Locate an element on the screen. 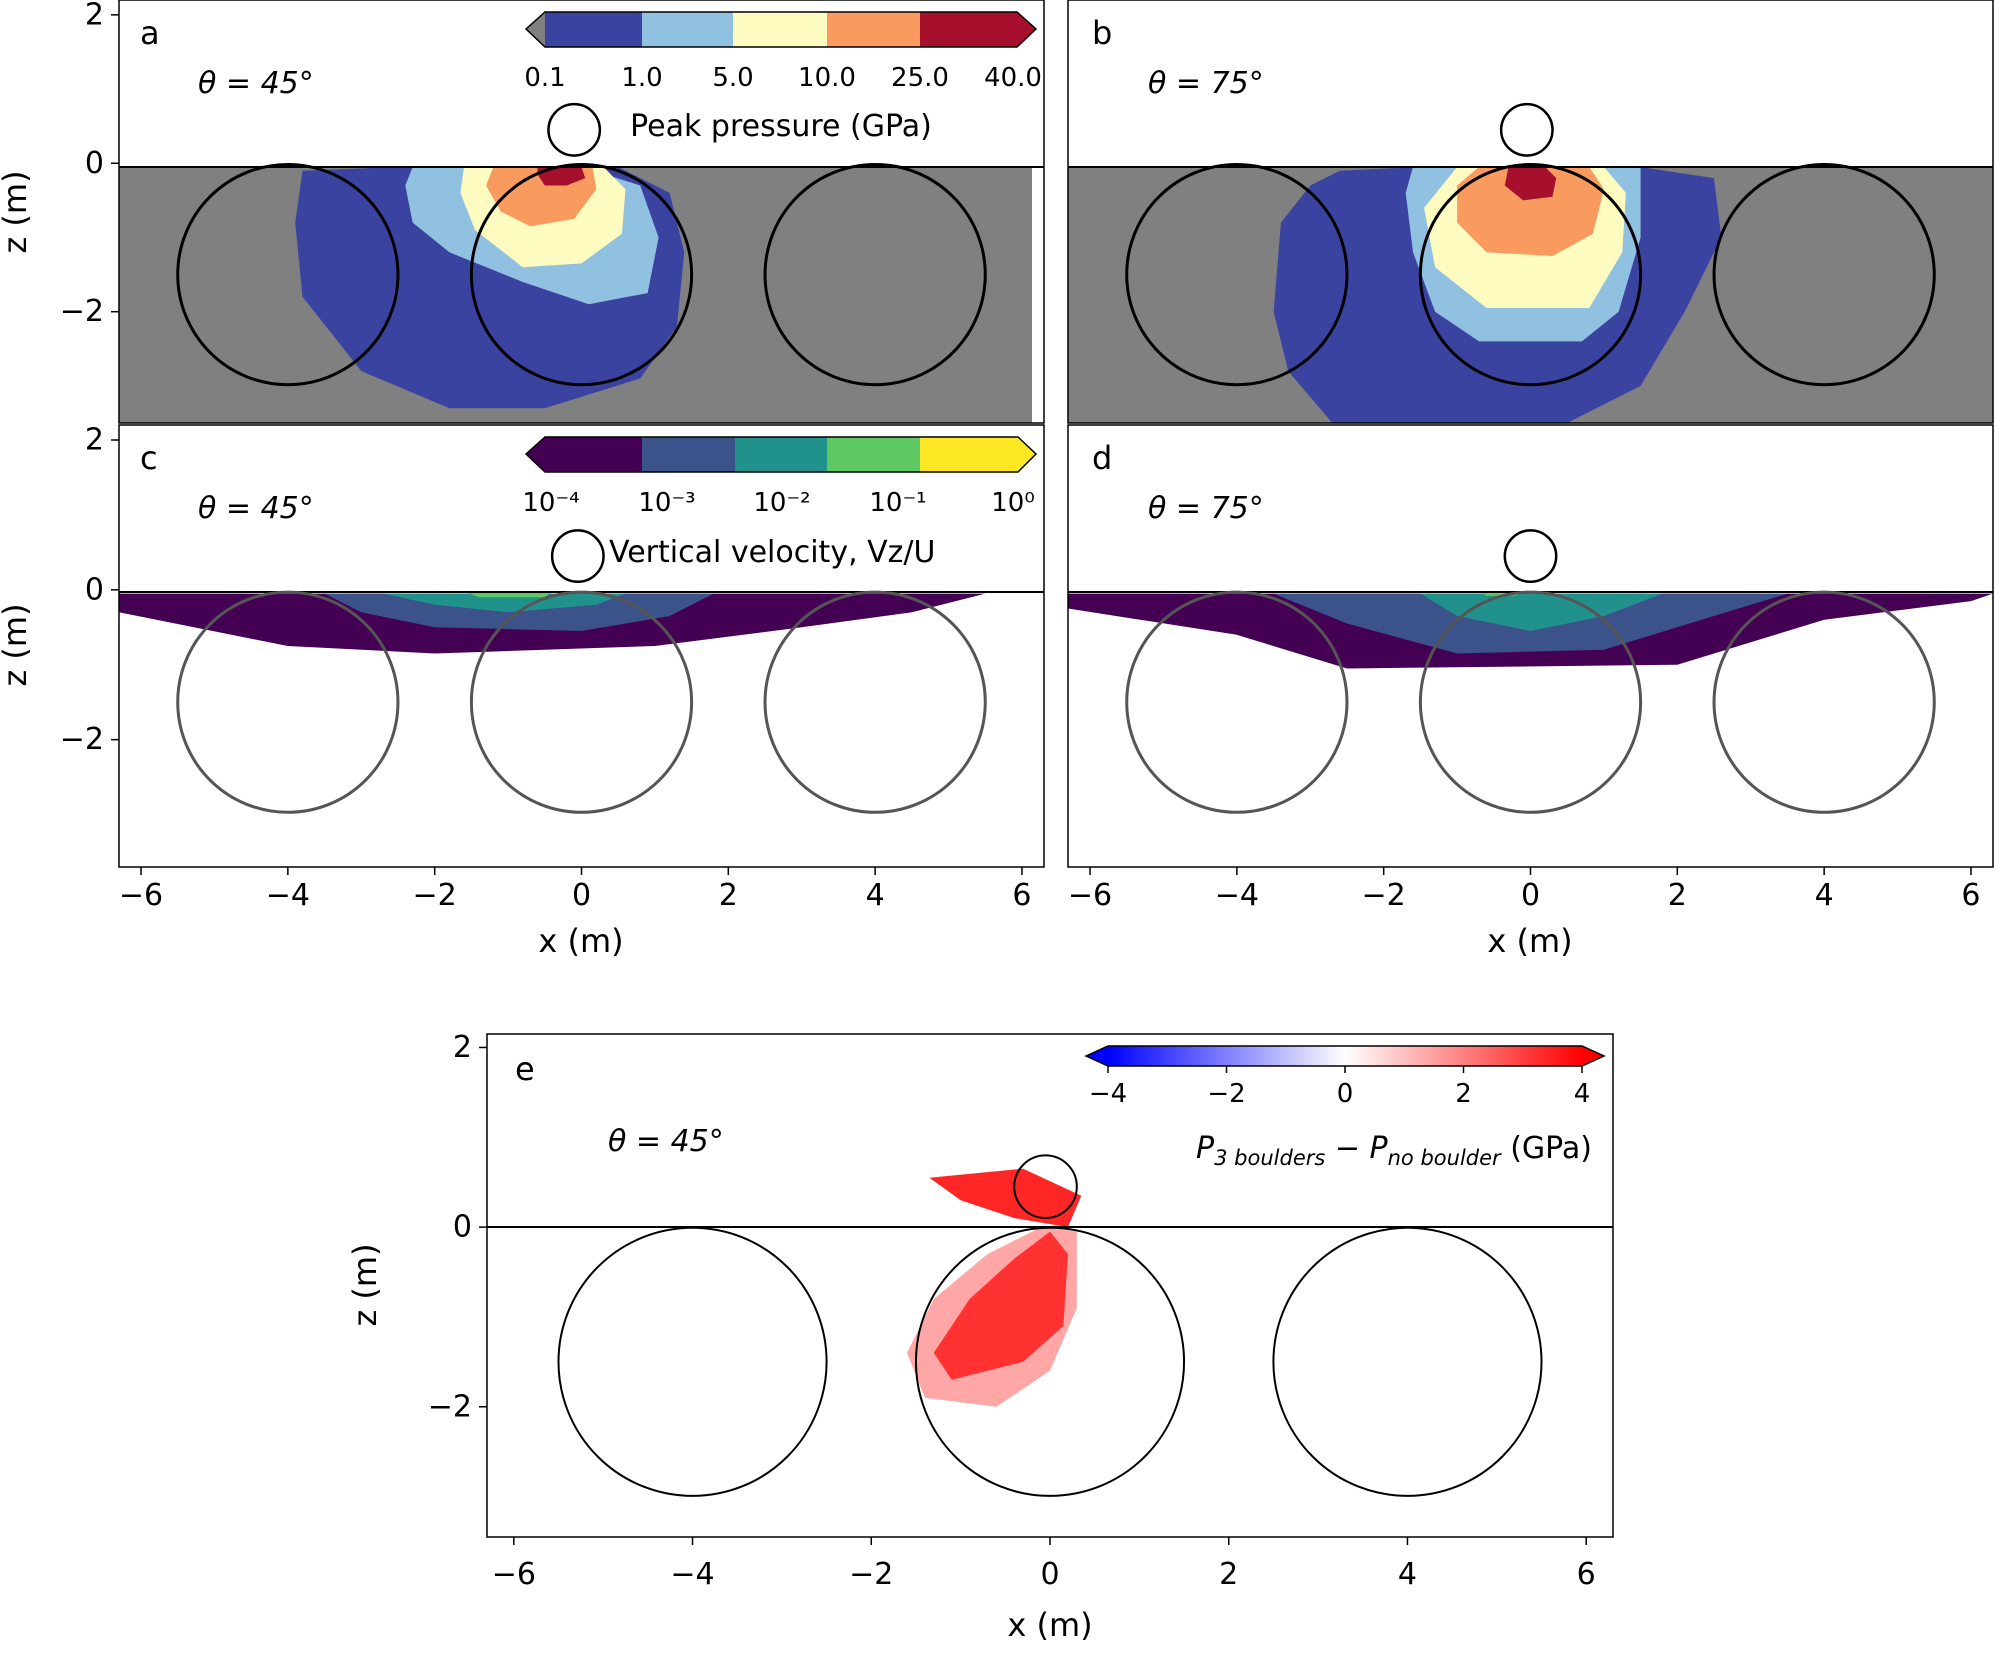 The width and height of the screenshot is (1996, 1655). panel-b-boulders is located at coordinates (1530, 274).